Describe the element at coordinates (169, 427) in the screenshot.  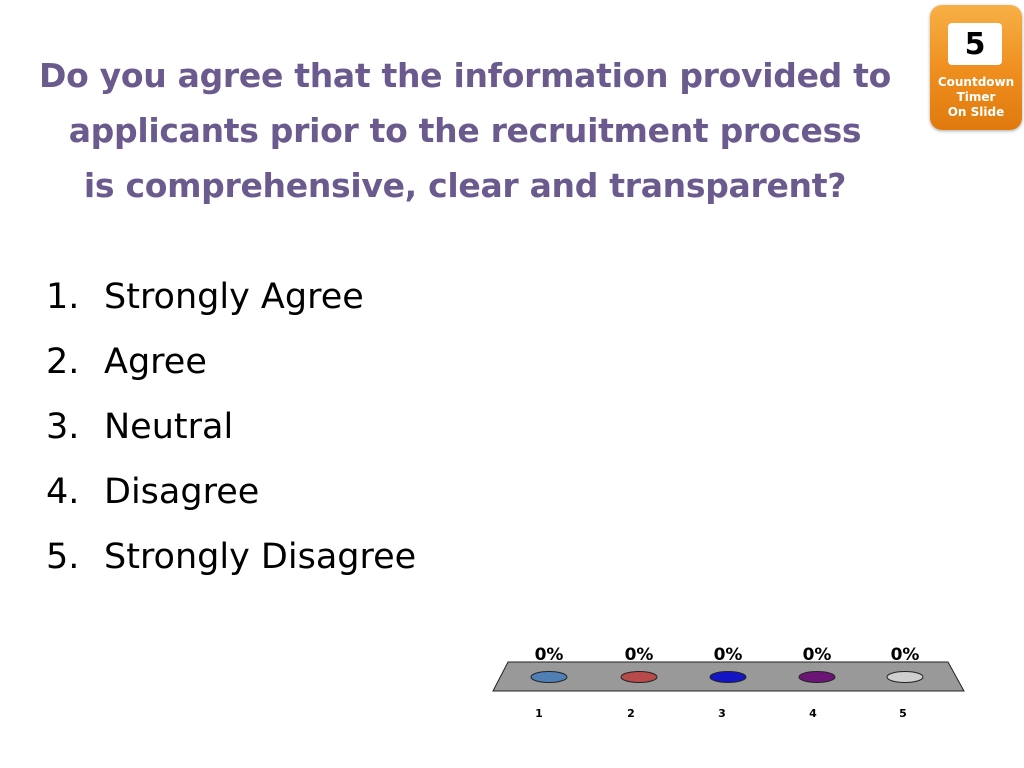
I see `option-label: Neutral` at that location.